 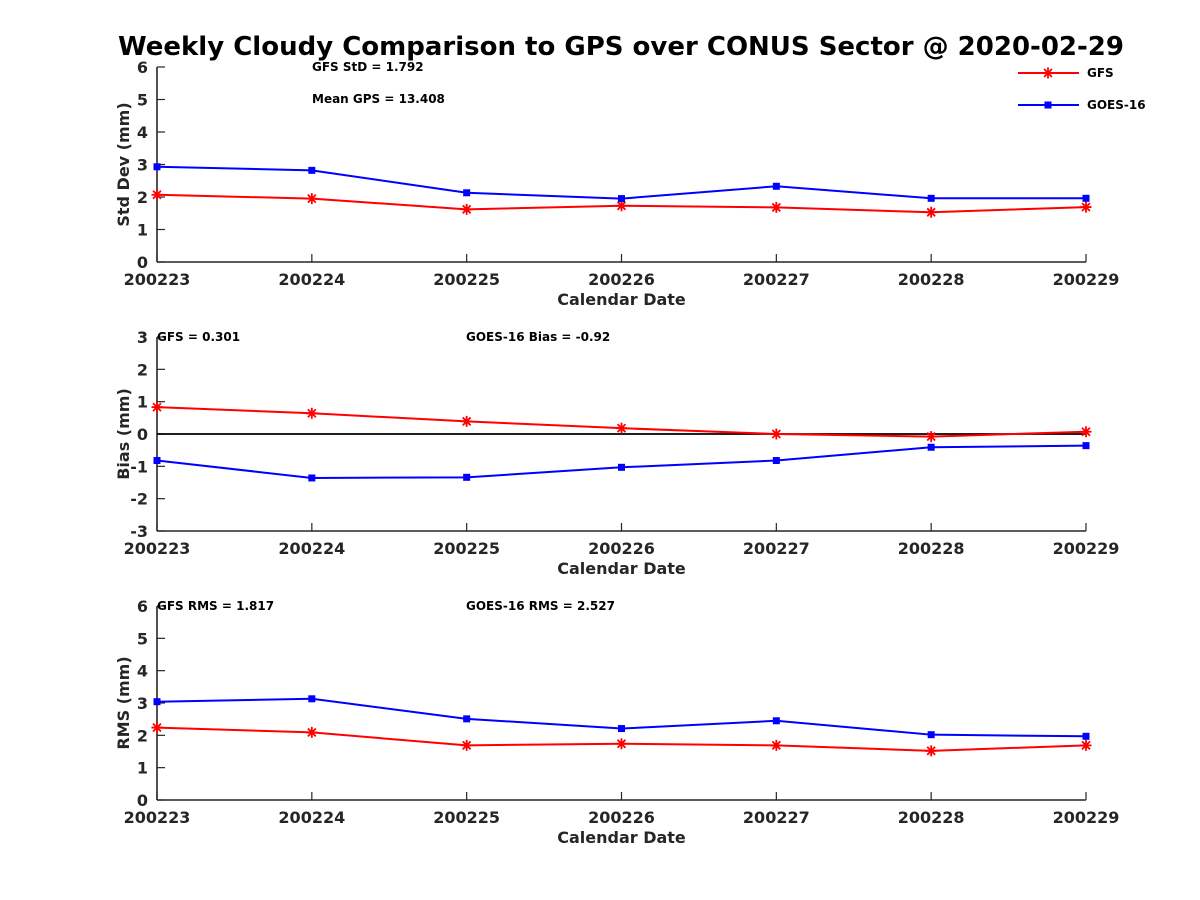 What do you see at coordinates (215, 606) in the screenshot?
I see `stat-annotation: GFS RMS = 1.817` at bounding box center [215, 606].